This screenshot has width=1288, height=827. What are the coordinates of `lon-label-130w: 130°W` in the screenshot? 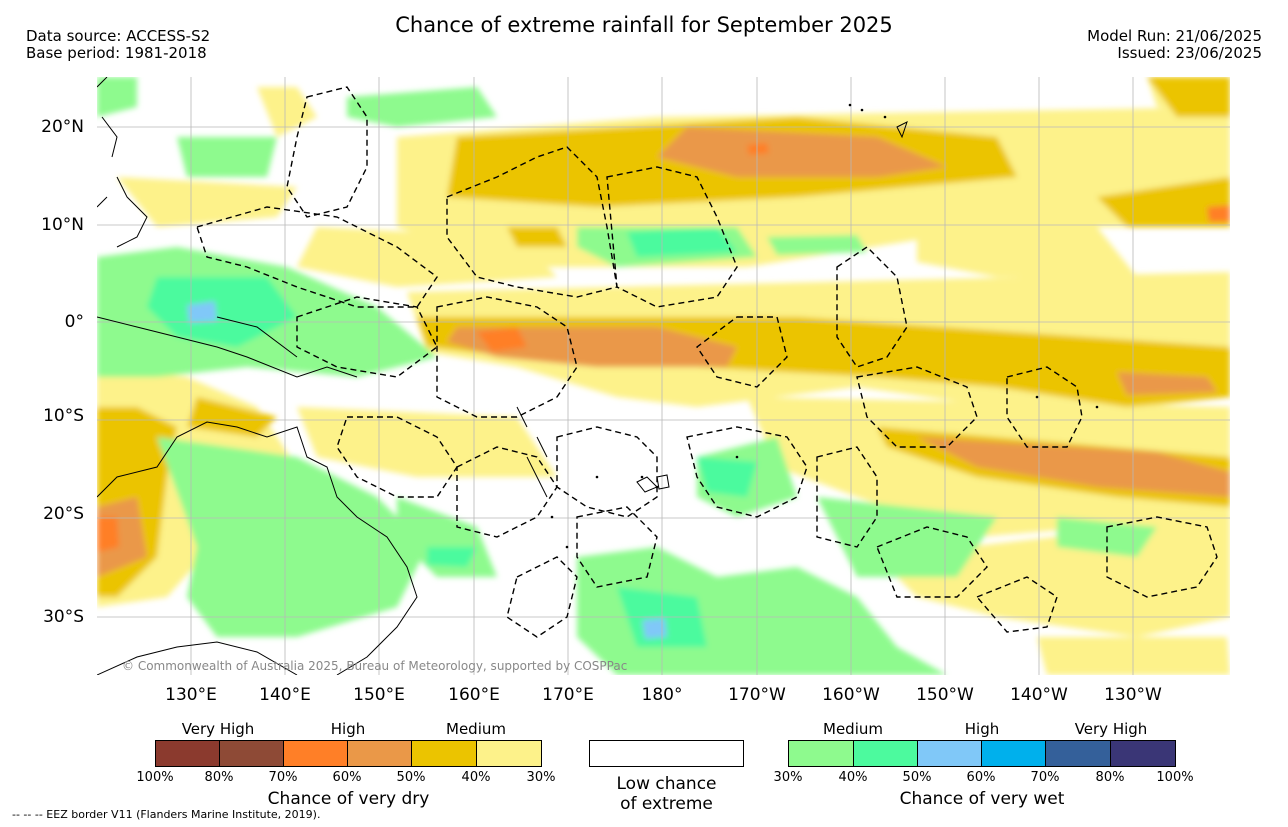 It's located at (1133, 695).